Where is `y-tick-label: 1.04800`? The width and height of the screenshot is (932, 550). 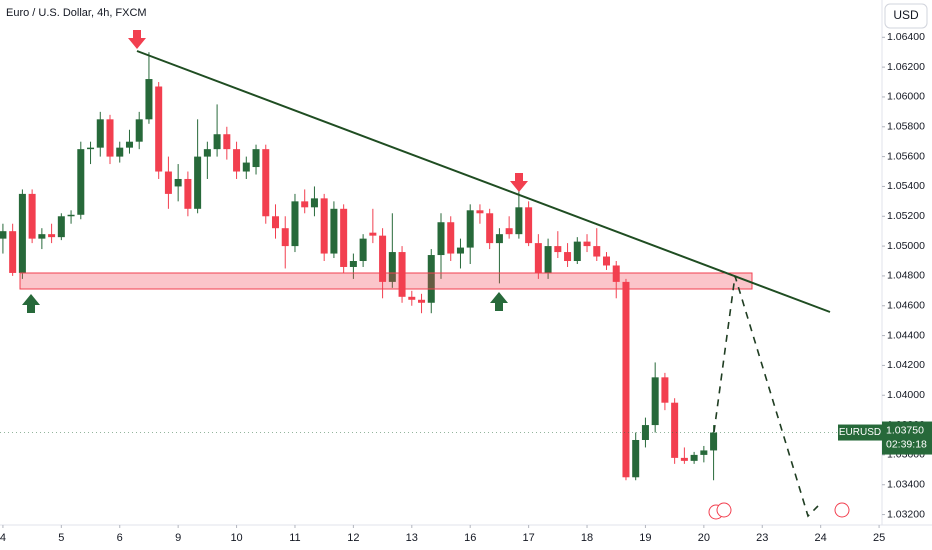
y-tick-label: 1.04800 is located at coordinates (906, 276).